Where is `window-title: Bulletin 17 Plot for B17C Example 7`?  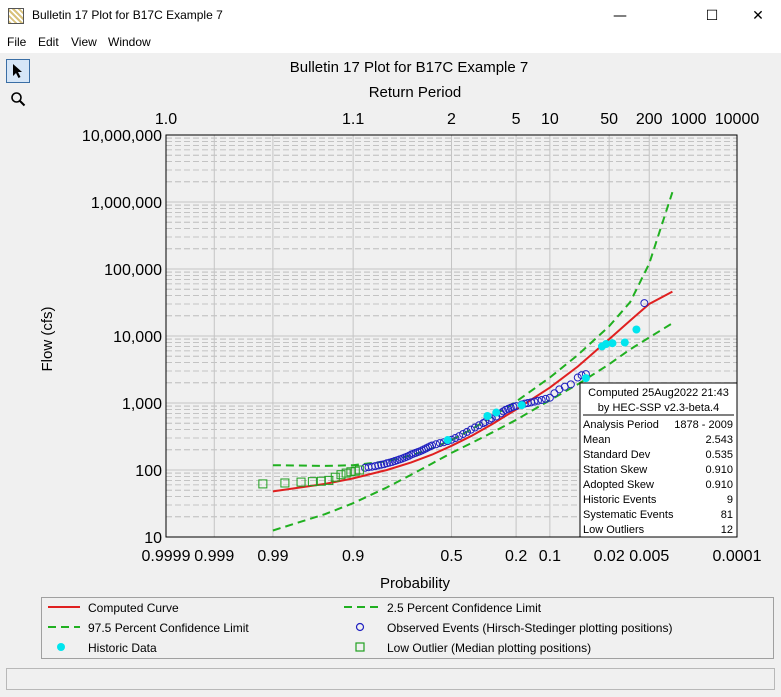 window-title: Bulletin 17 Plot for B17C Example 7 is located at coordinates (127, 15).